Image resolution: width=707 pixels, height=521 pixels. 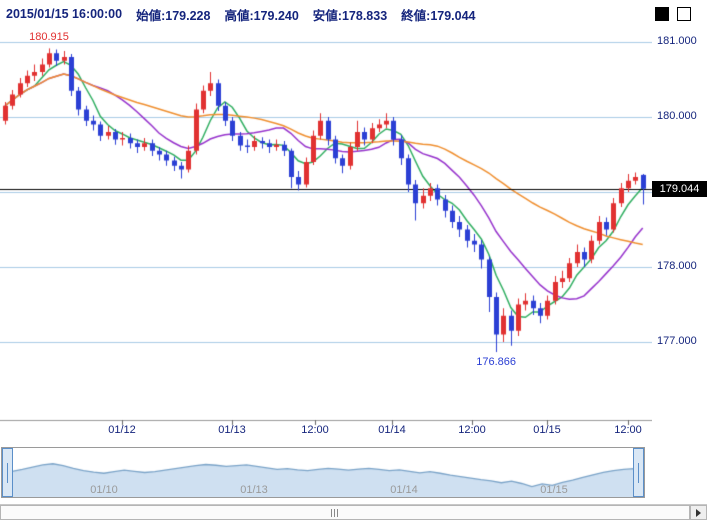 I want to click on navigator-left-handle, so click(x=7, y=472).